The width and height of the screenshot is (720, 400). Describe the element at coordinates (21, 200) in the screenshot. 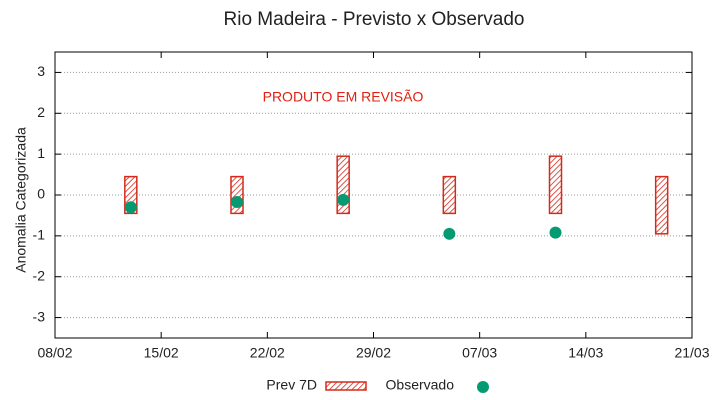

I see `y-axis-label: Anomalia Categorizada` at that location.